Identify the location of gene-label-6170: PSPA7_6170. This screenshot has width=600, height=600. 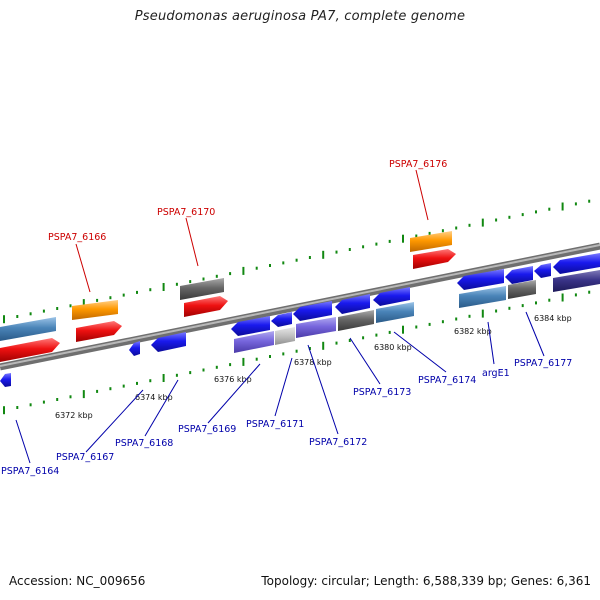
(186, 212).